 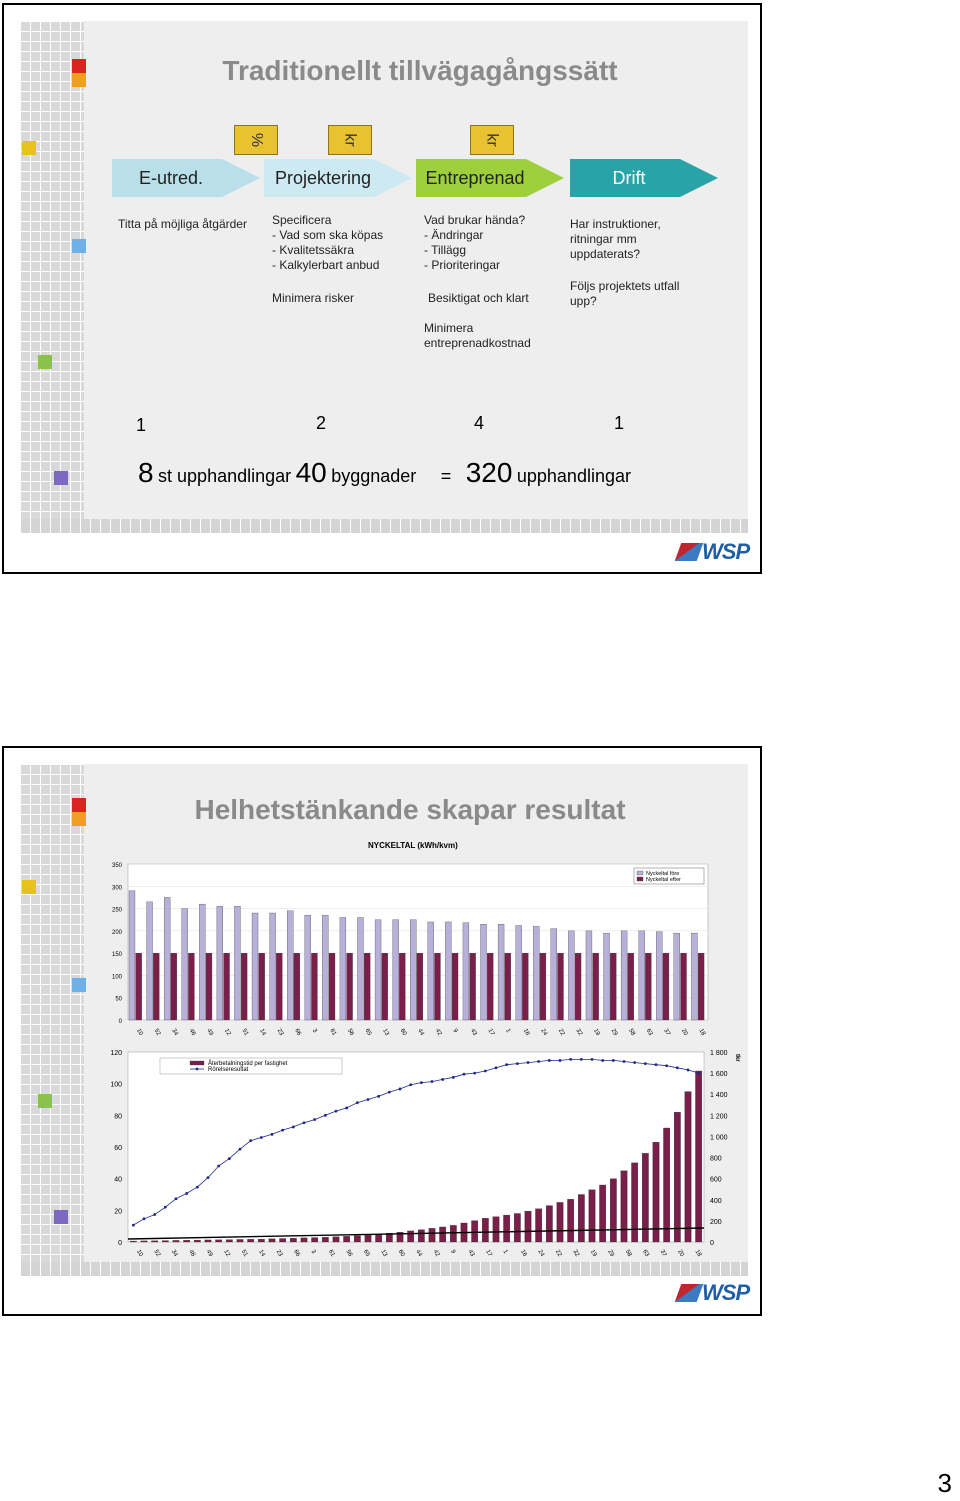 I want to click on drift-followup-text: Följs projektets utfall upp?, so click(x=625, y=293).